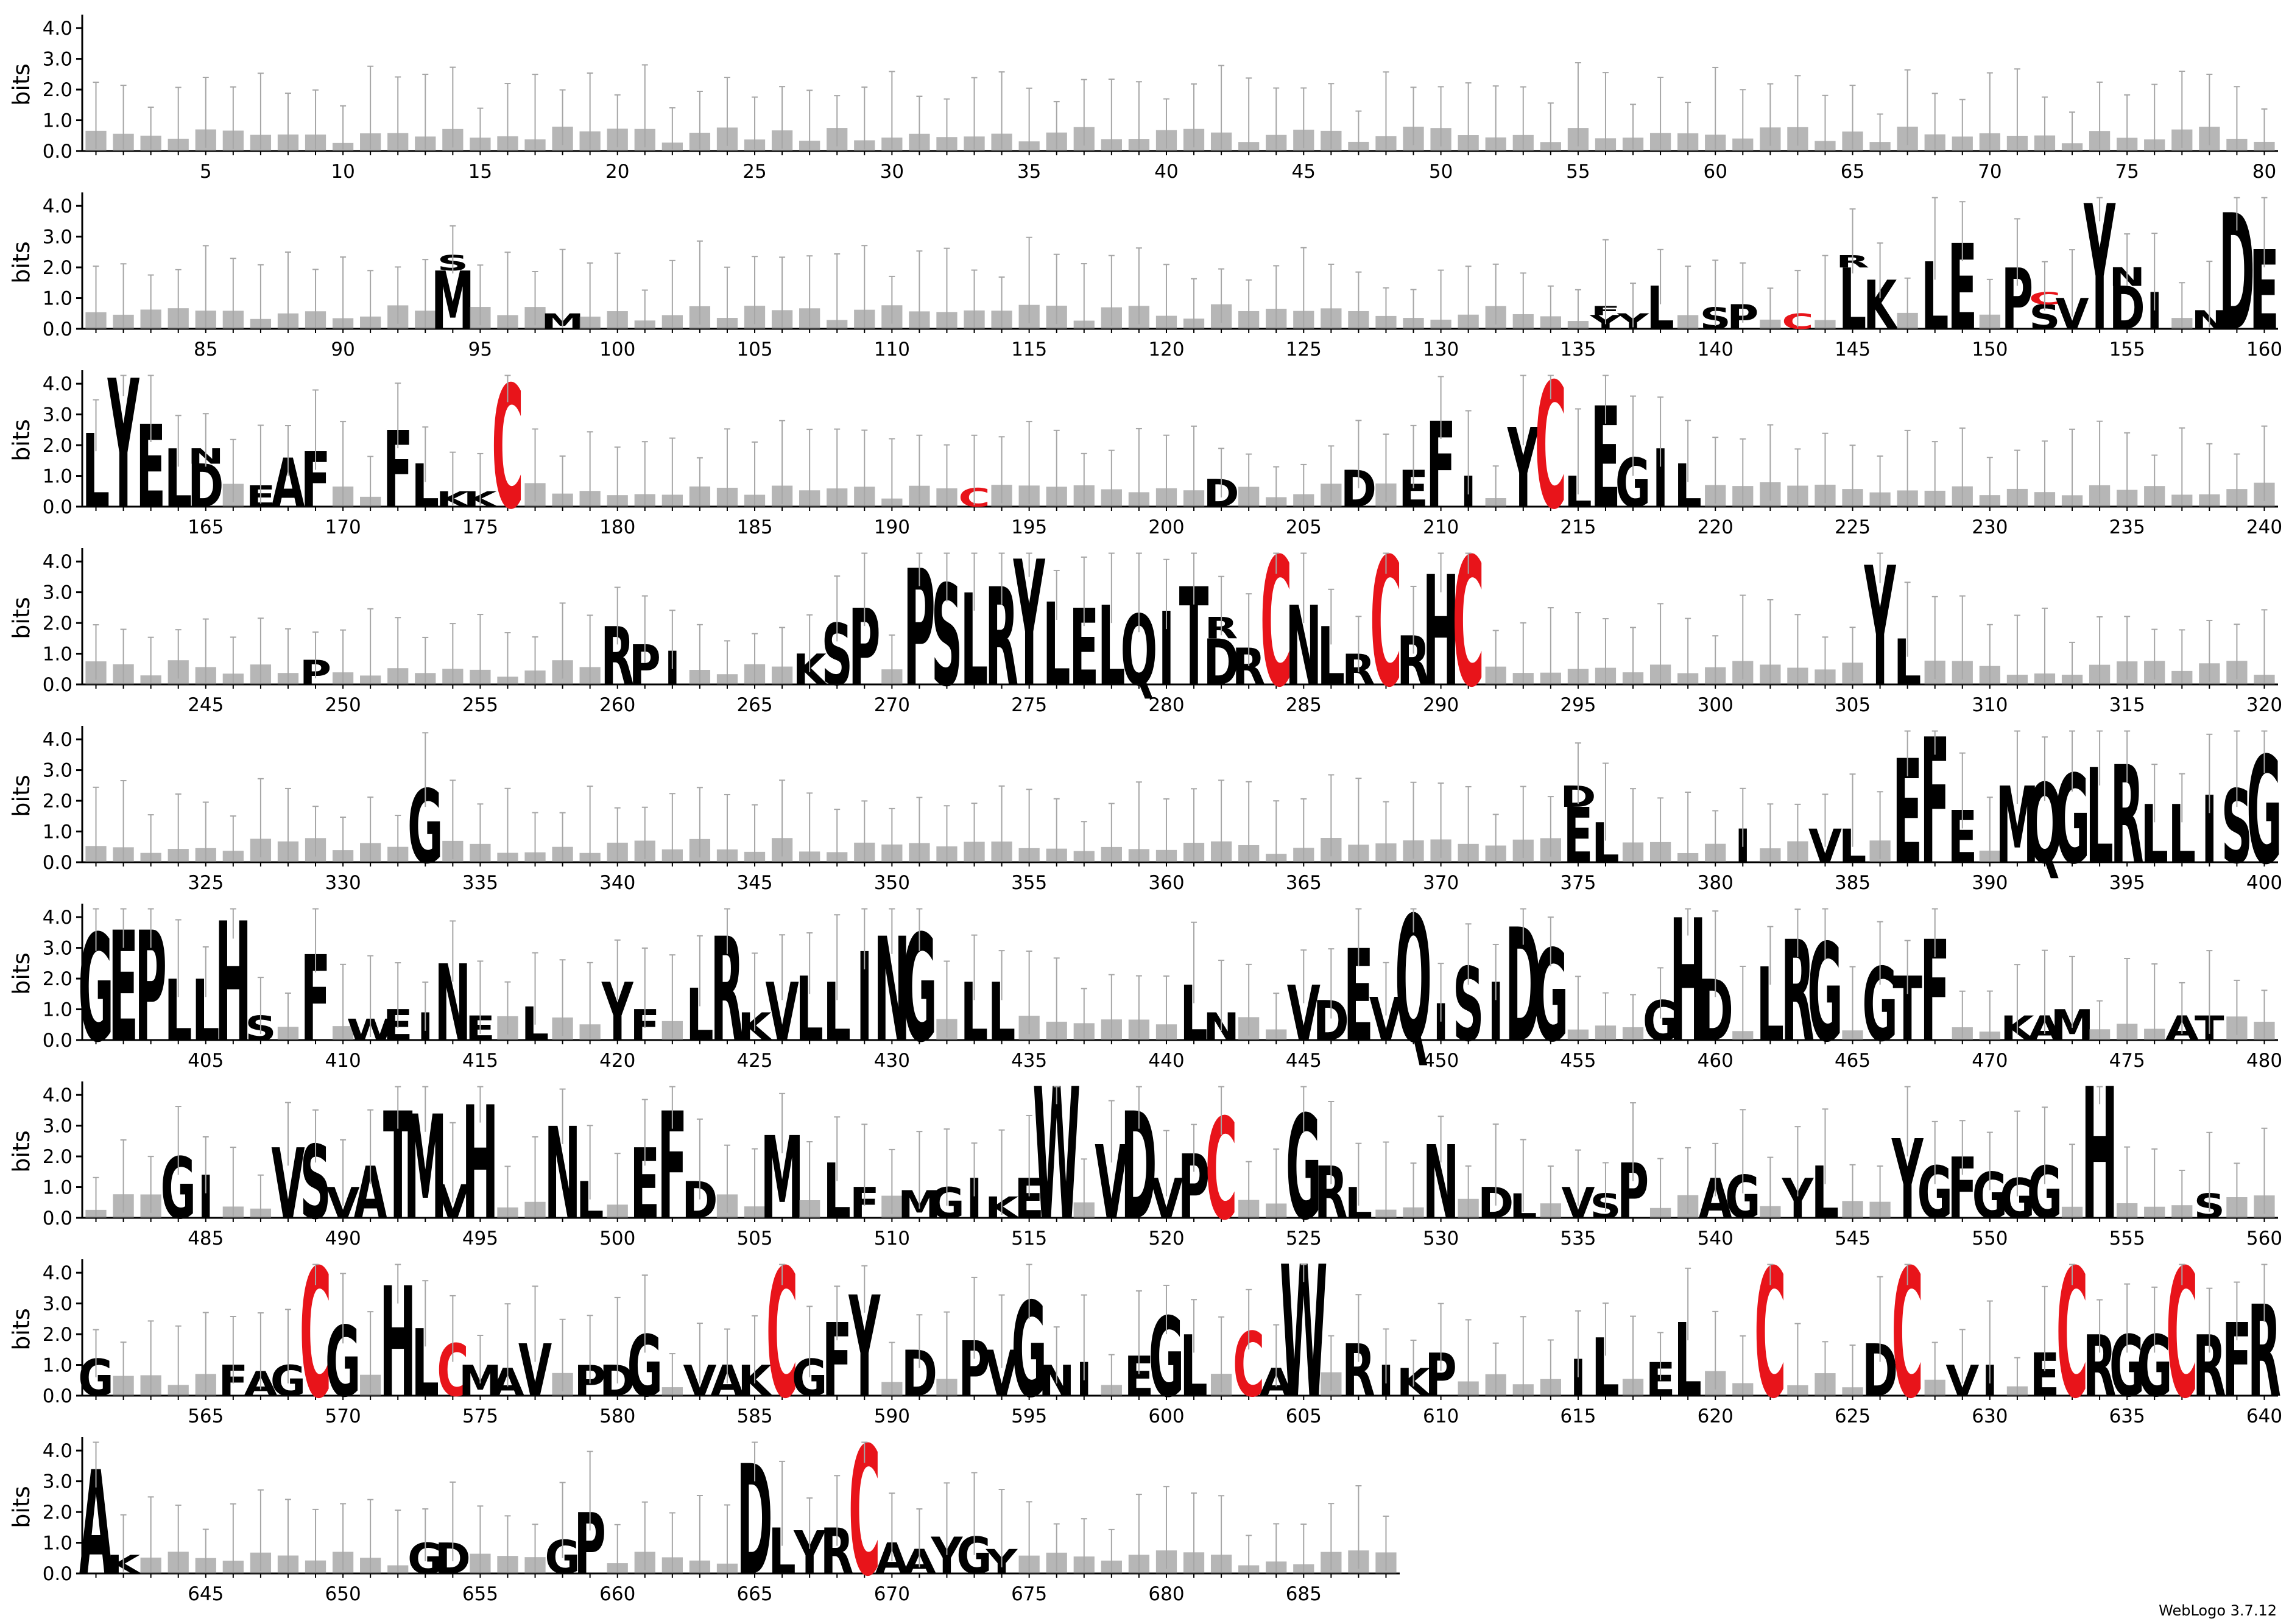  What do you see at coordinates (480, 1061) in the screenshot?
I see `x-tick-label: 415` at bounding box center [480, 1061].